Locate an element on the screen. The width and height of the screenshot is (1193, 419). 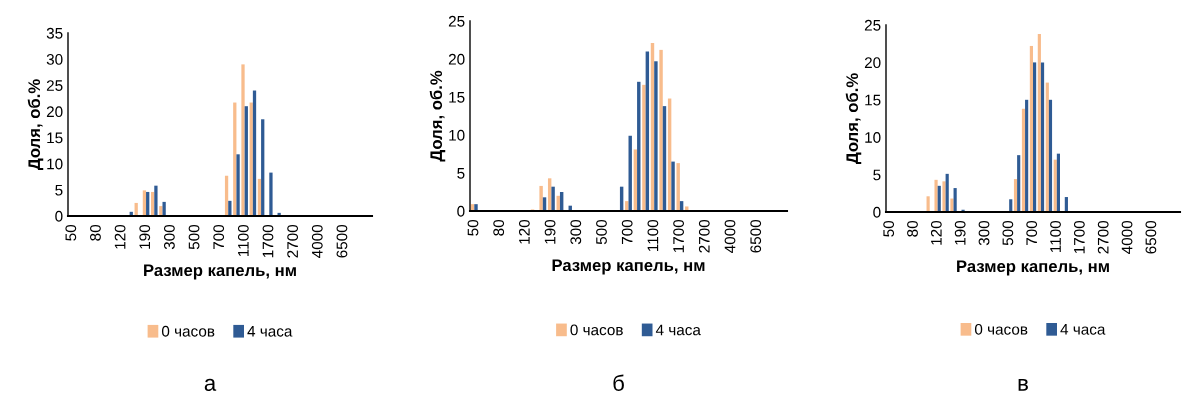
text: а is located at coordinates (210, 384).